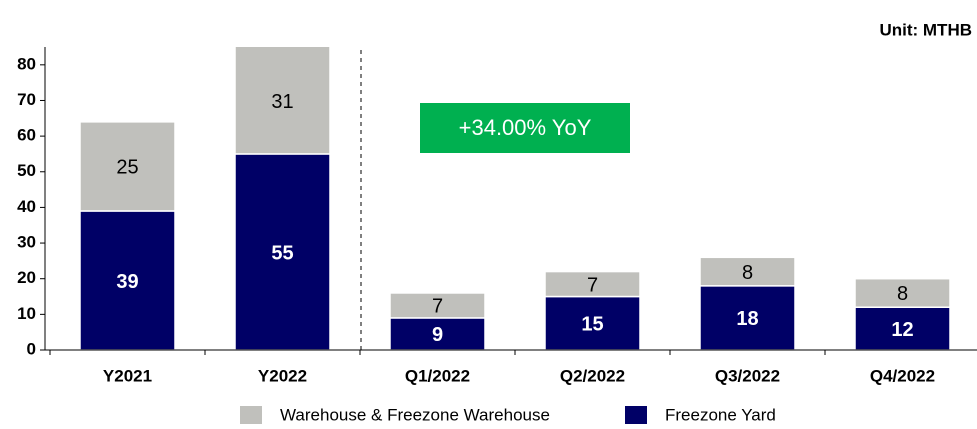 The width and height of the screenshot is (977, 429). What do you see at coordinates (720, 414) in the screenshot?
I see `legend-label: Freezone Yard` at bounding box center [720, 414].